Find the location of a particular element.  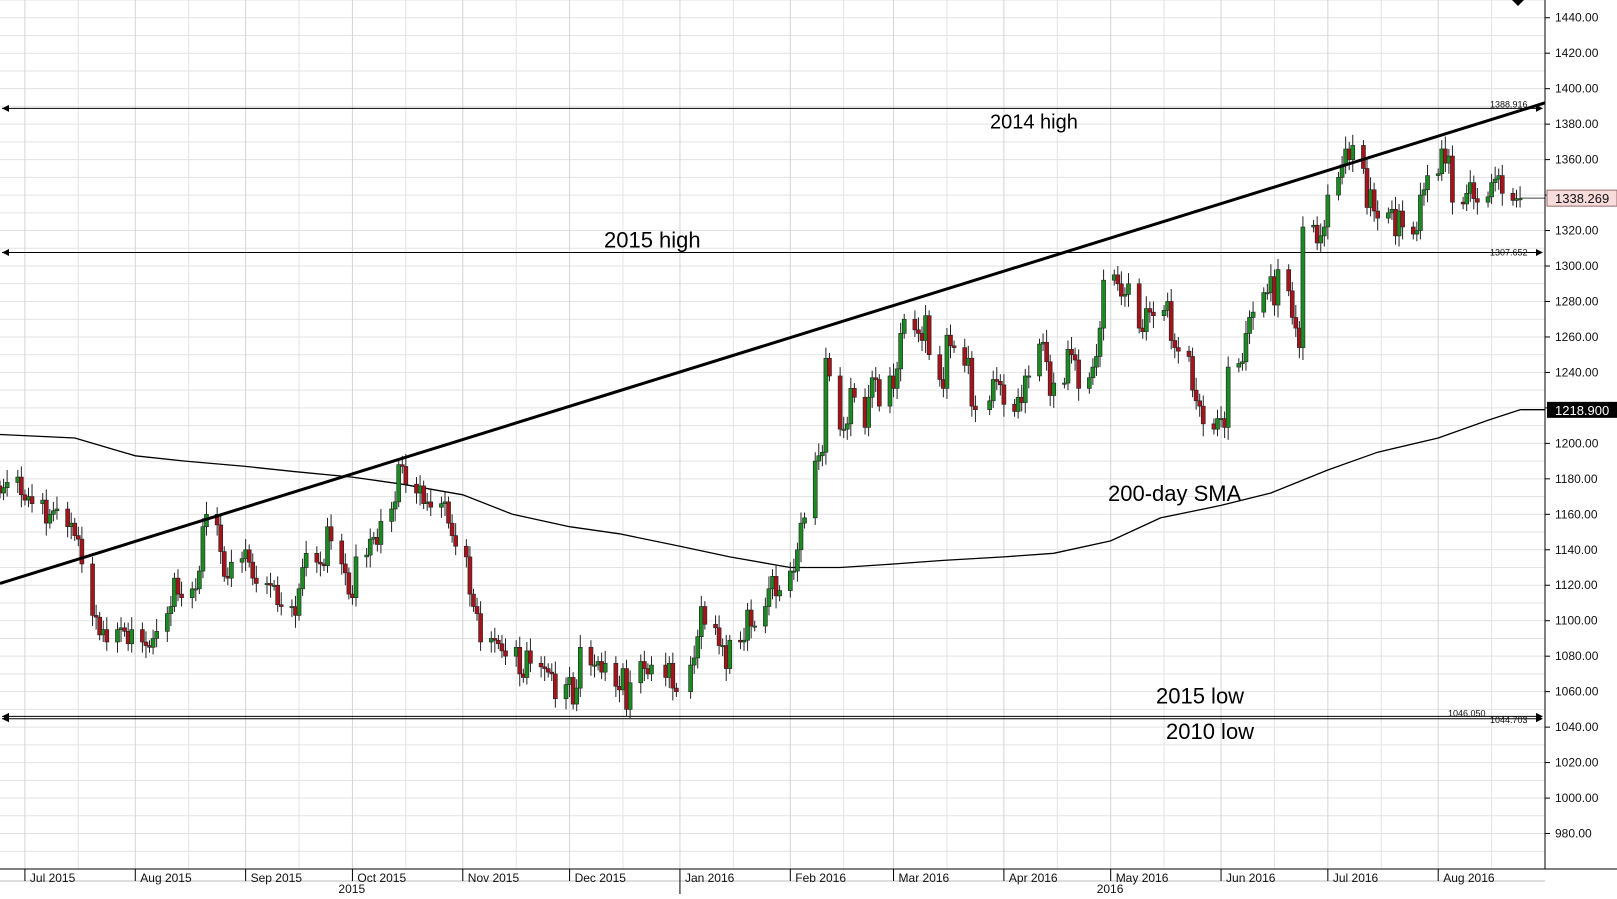

y-tick-label: 1020.00 is located at coordinates (1577, 763).